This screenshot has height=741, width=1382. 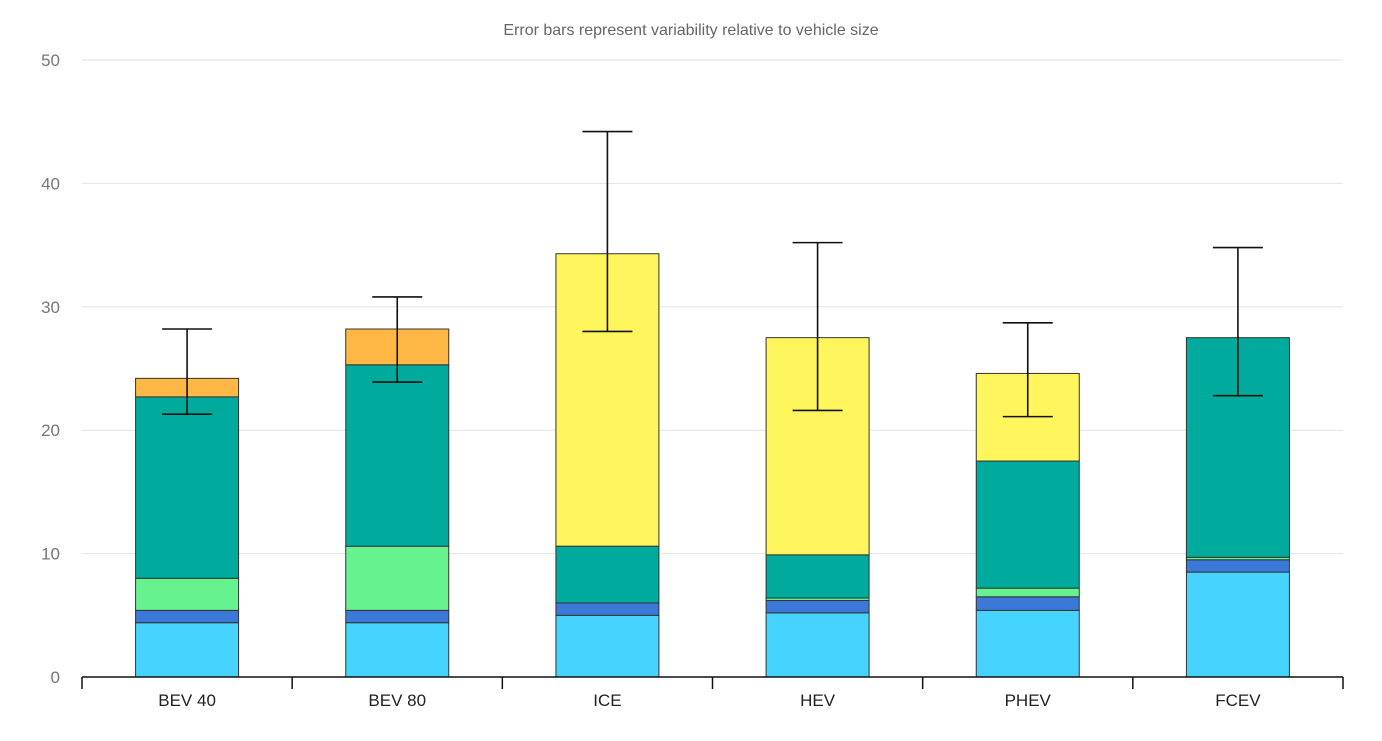 What do you see at coordinates (50, 307) in the screenshot?
I see `y-tick-label: 30` at bounding box center [50, 307].